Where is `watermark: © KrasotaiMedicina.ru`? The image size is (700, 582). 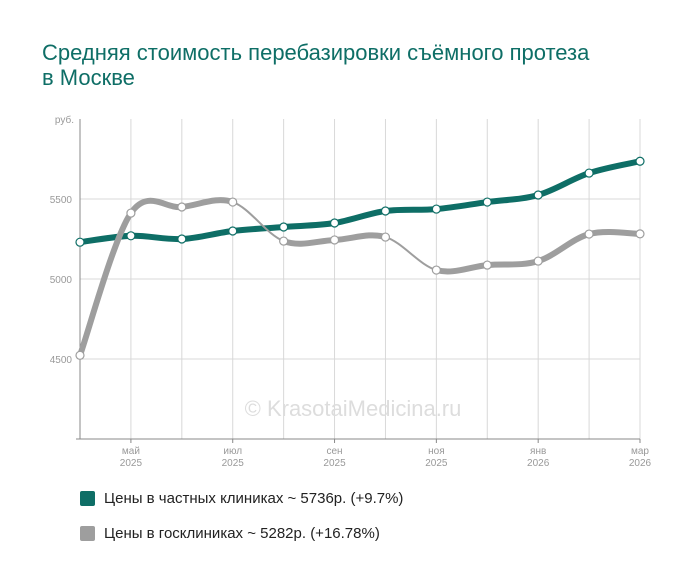 watermark: © KrasotaiMedicina.ru is located at coordinates (353, 408).